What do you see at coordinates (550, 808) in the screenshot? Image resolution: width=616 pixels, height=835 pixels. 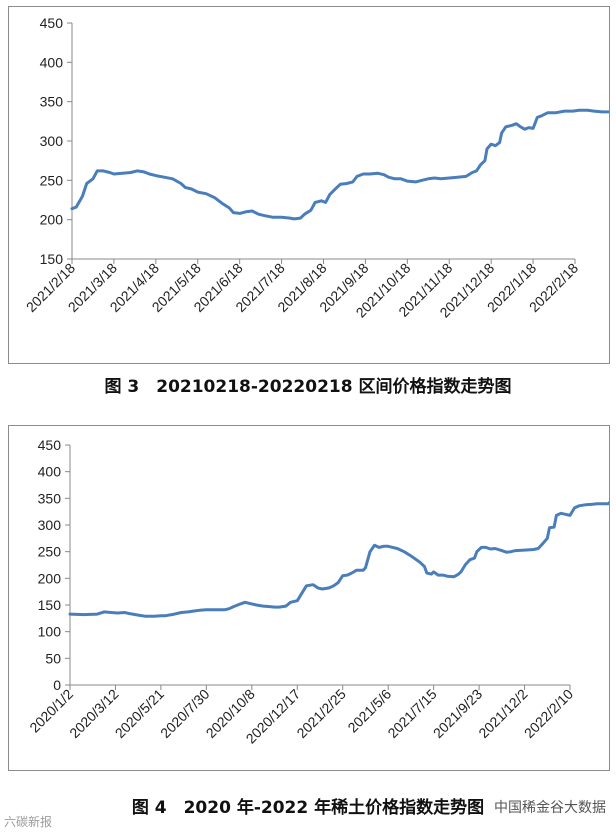 I see `watermark-right: 中国稀金谷大数据` at bounding box center [550, 808].